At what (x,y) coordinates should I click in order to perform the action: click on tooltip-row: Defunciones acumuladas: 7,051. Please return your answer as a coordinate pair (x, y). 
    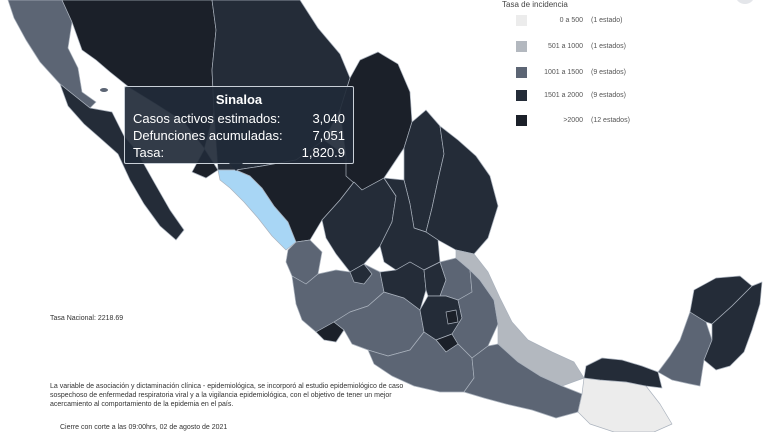
    Looking at the image, I should click on (239, 135).